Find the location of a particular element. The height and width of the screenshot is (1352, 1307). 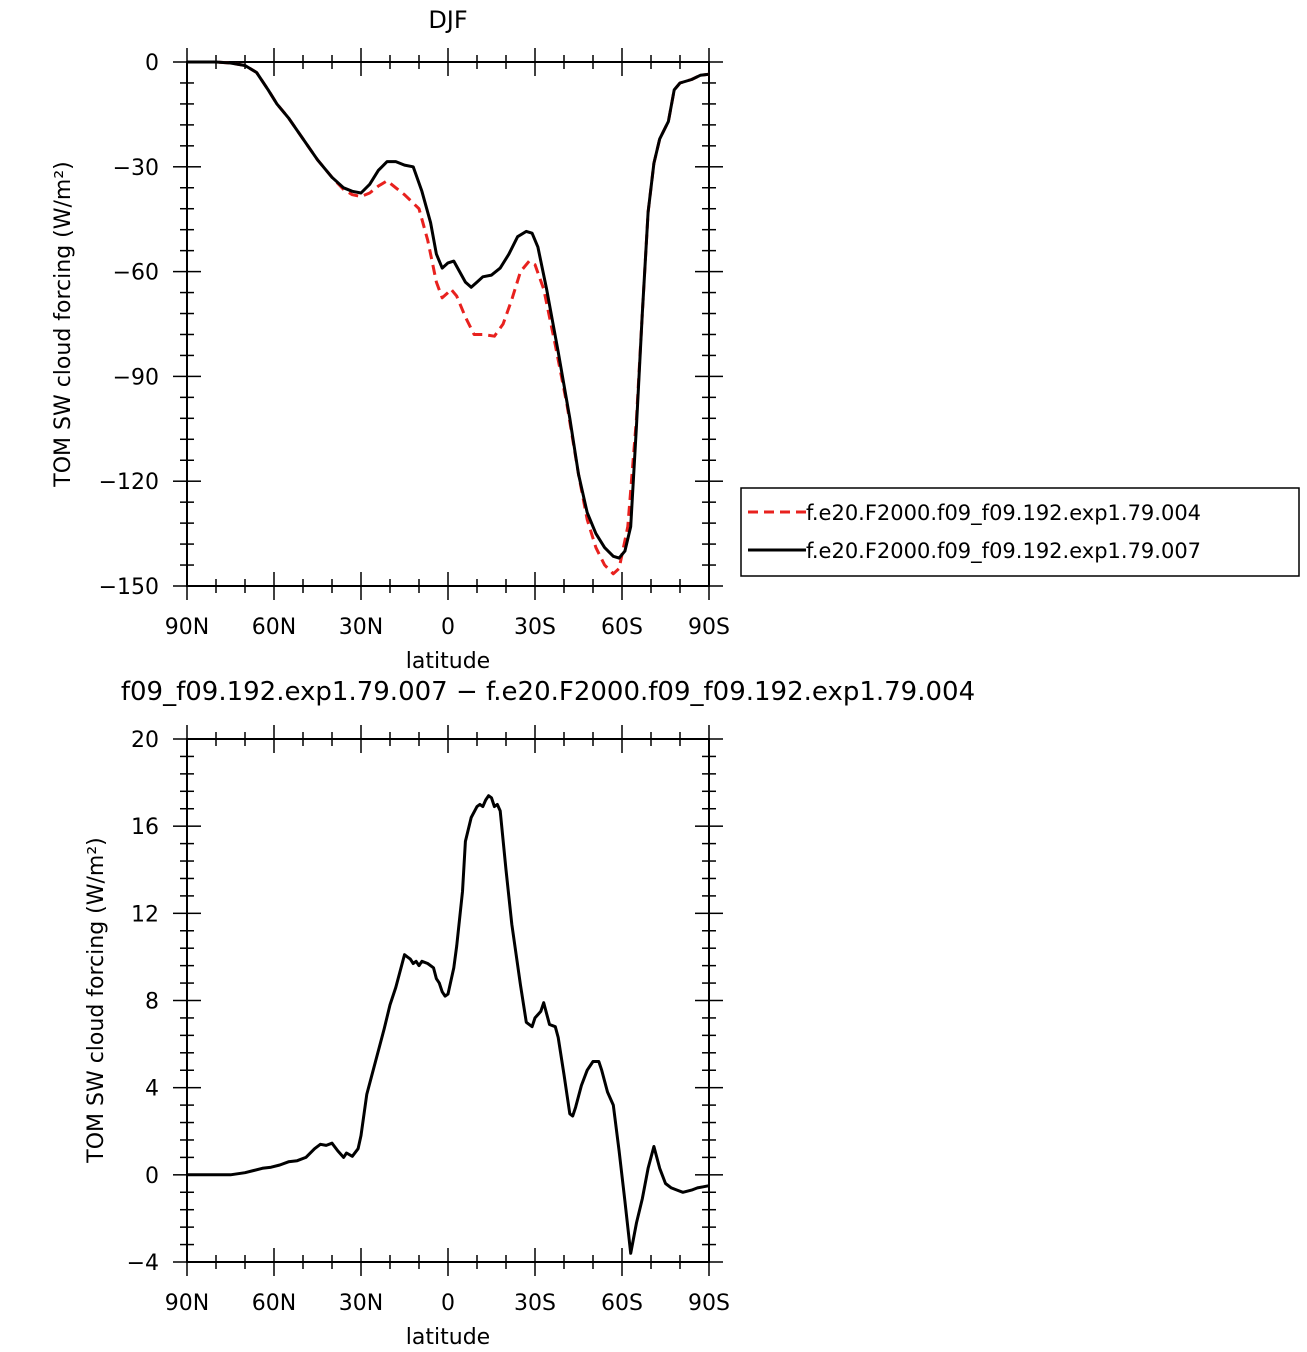

panel-title: DJF is located at coordinates (447, 20).